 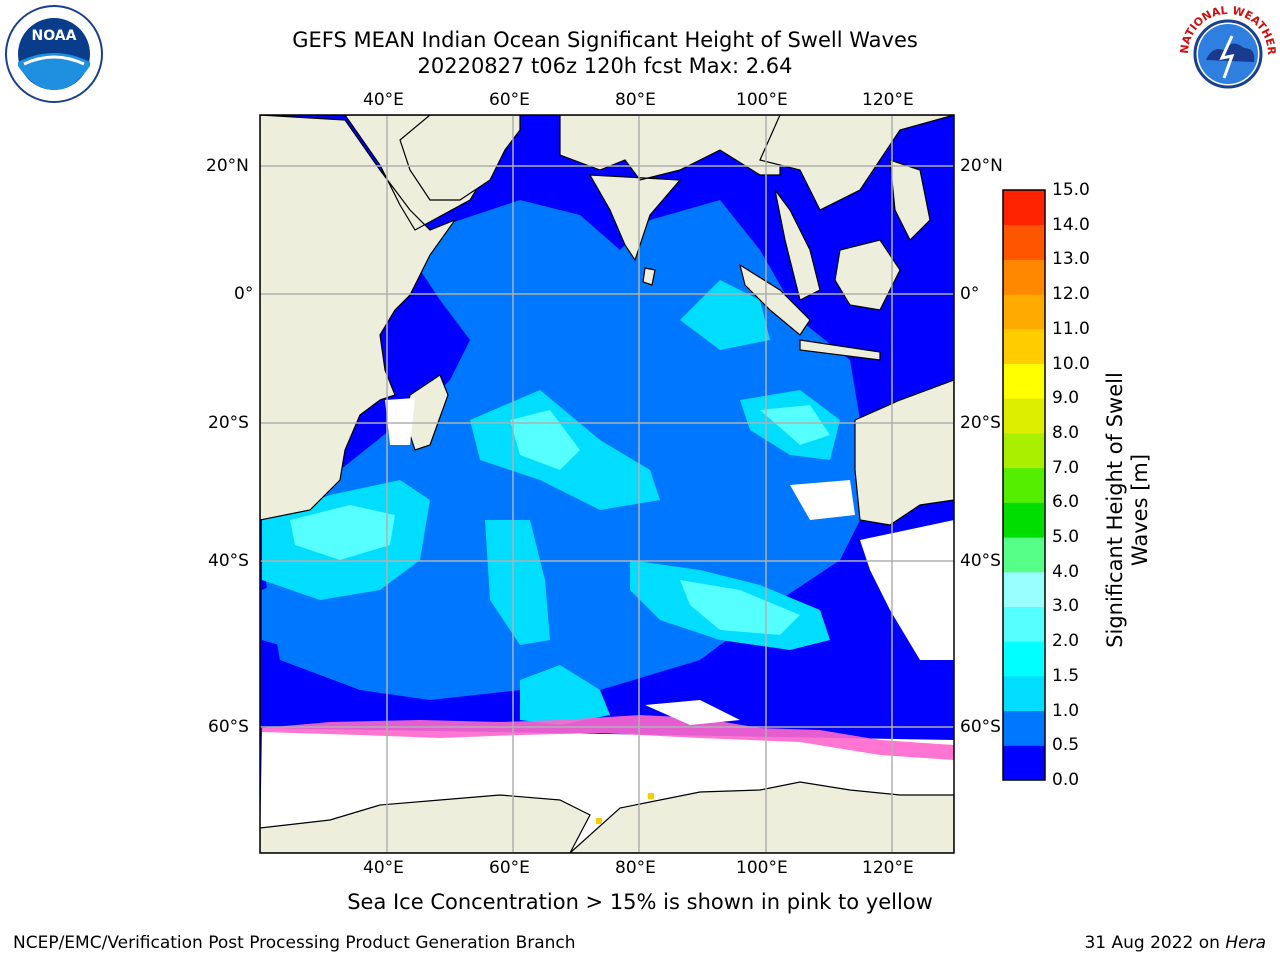 I want to click on lon-label-bottom: 40°E, so click(x=383, y=868).